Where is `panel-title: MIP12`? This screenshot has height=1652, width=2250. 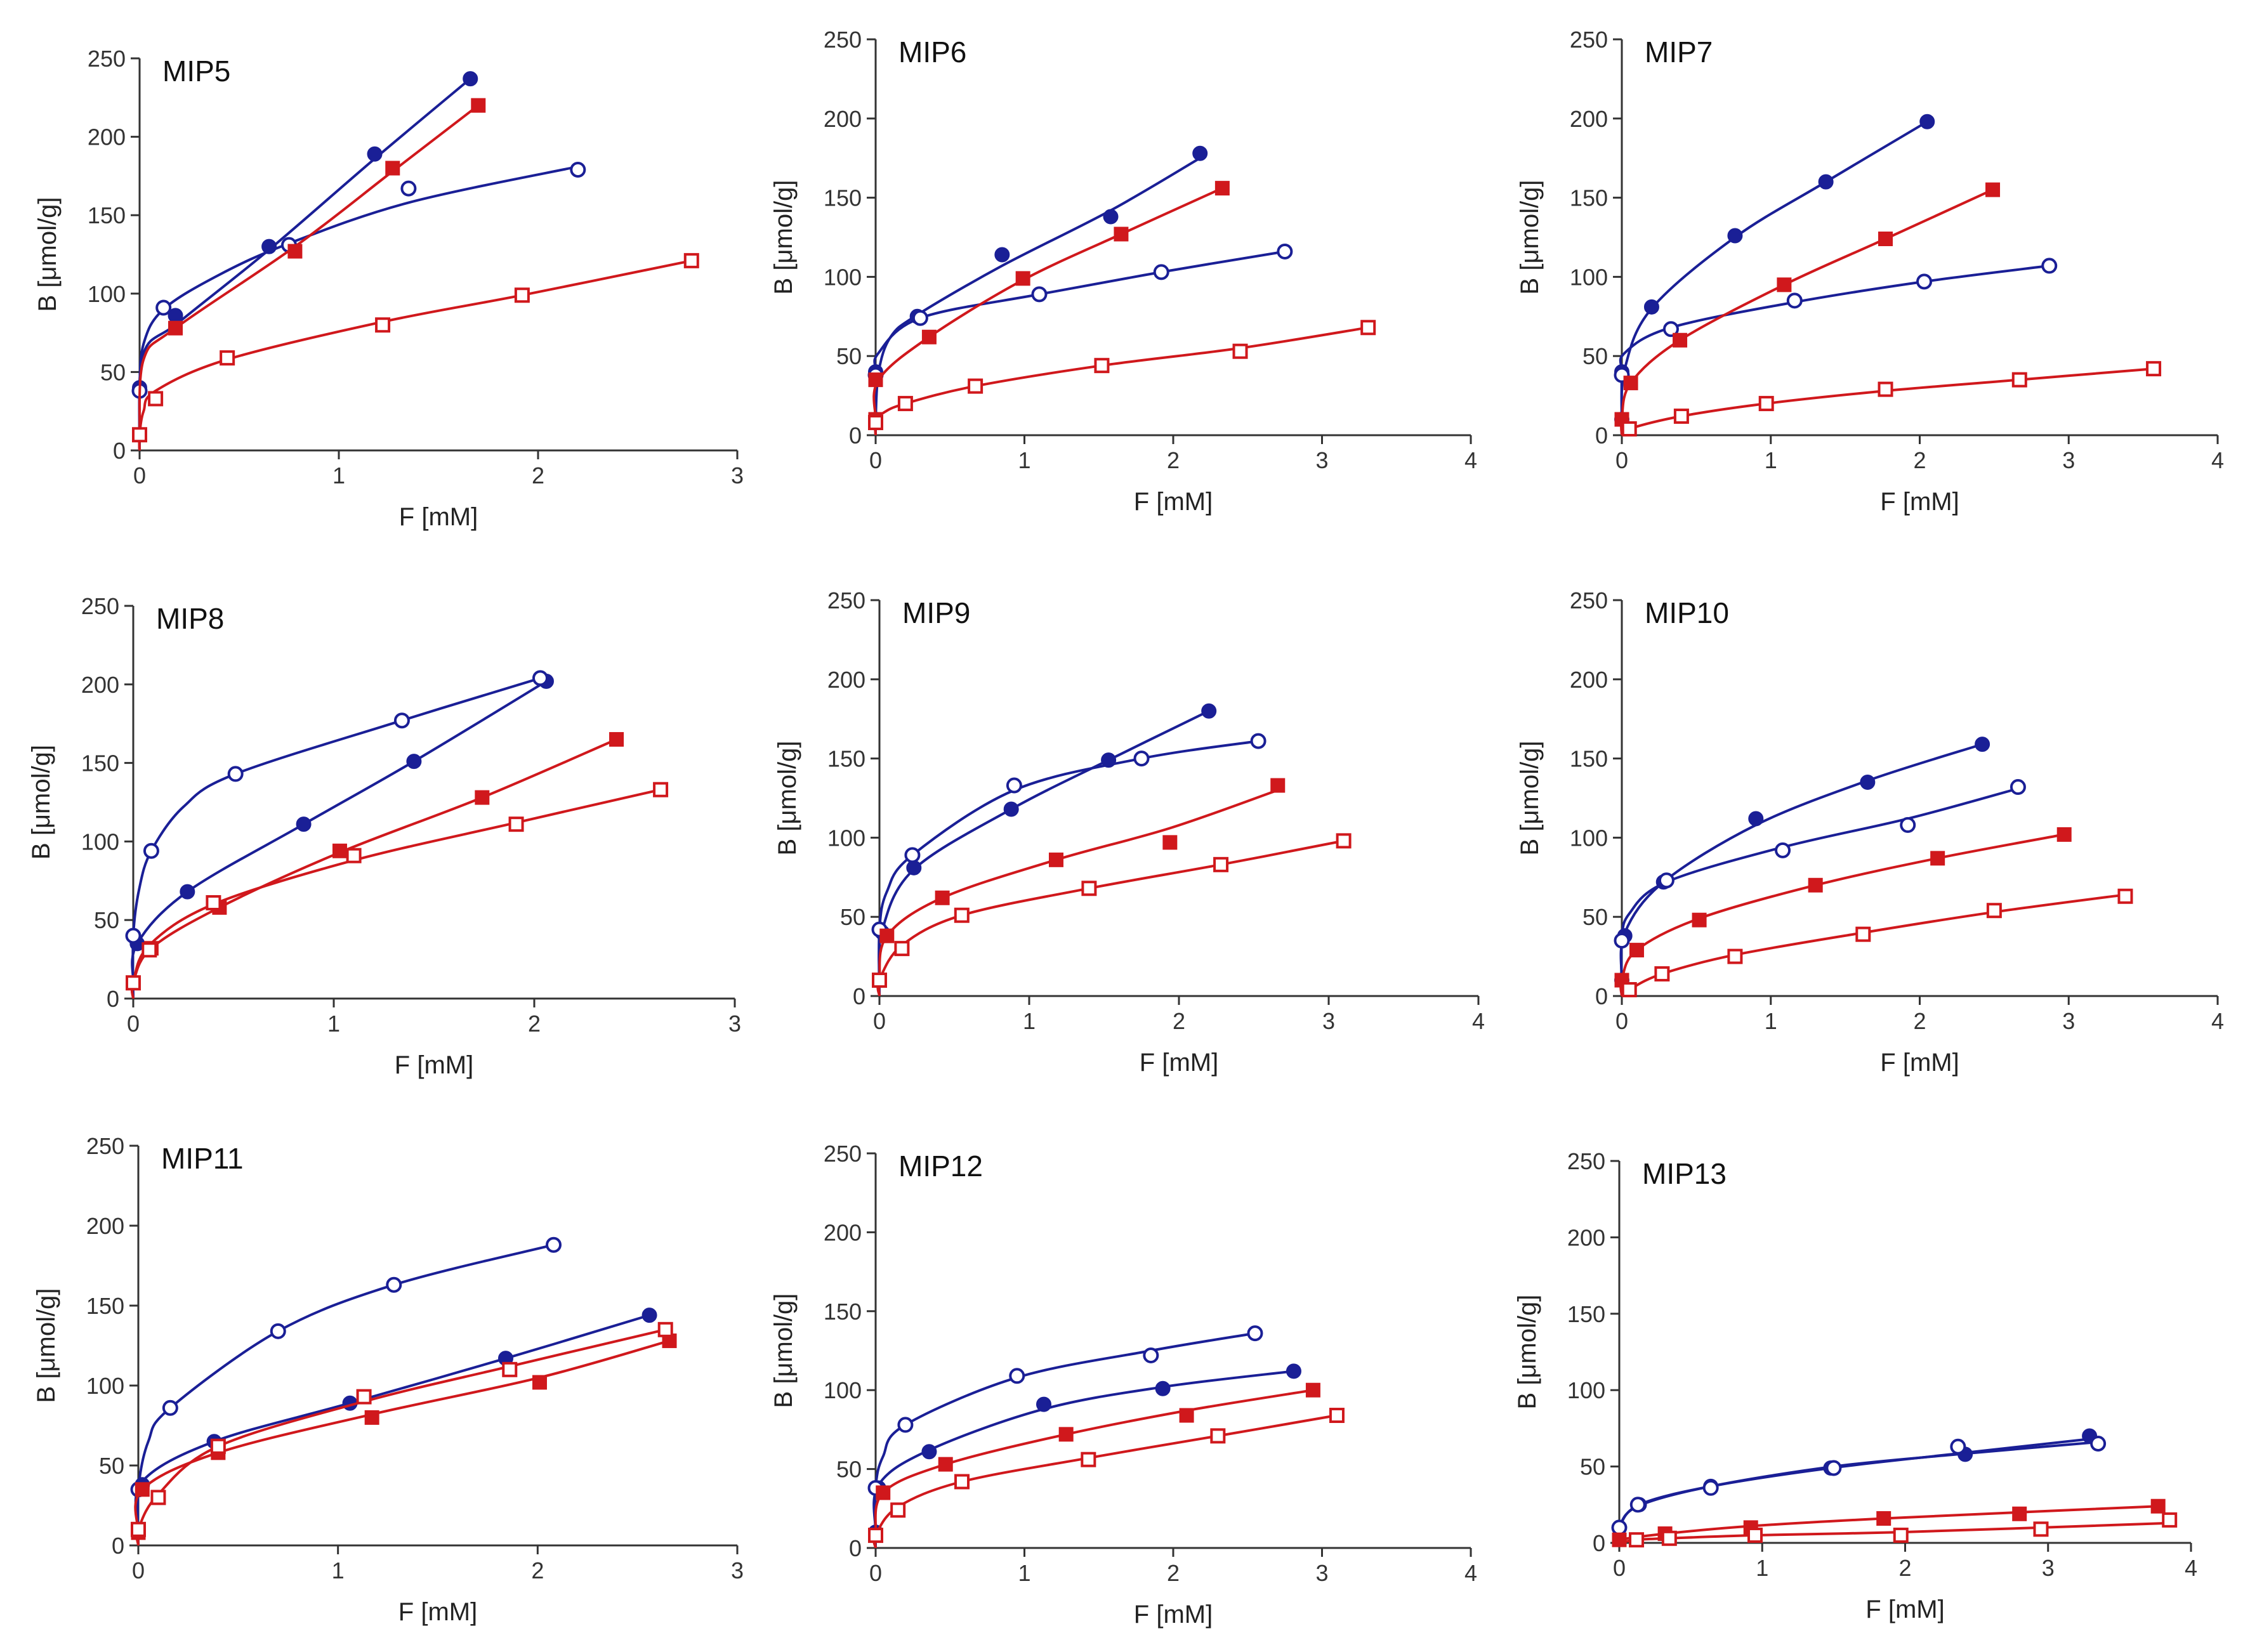
panel-title: MIP12 is located at coordinates (941, 1166).